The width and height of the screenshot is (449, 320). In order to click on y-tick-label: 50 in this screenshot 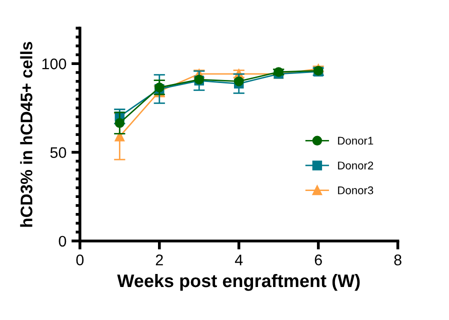, I will do `click(58, 152)`.